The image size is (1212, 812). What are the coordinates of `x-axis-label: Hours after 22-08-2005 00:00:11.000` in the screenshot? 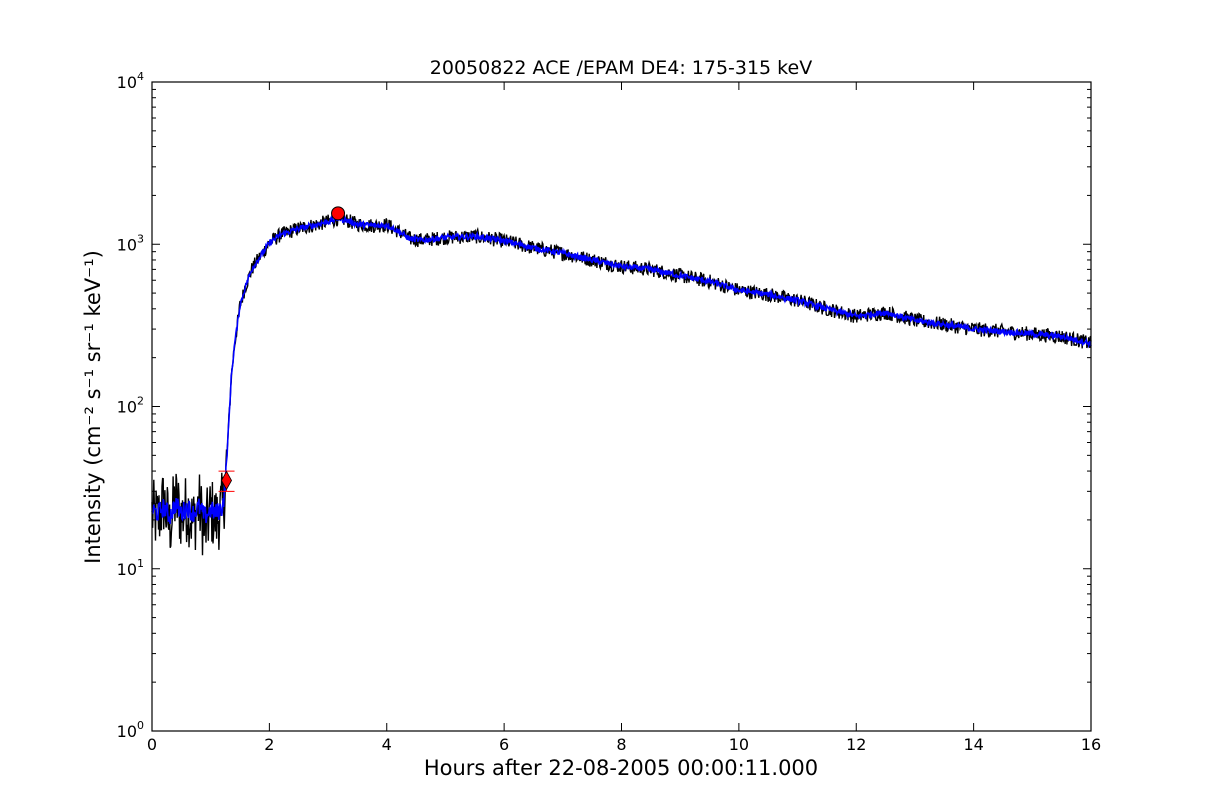 It's located at (621, 768).